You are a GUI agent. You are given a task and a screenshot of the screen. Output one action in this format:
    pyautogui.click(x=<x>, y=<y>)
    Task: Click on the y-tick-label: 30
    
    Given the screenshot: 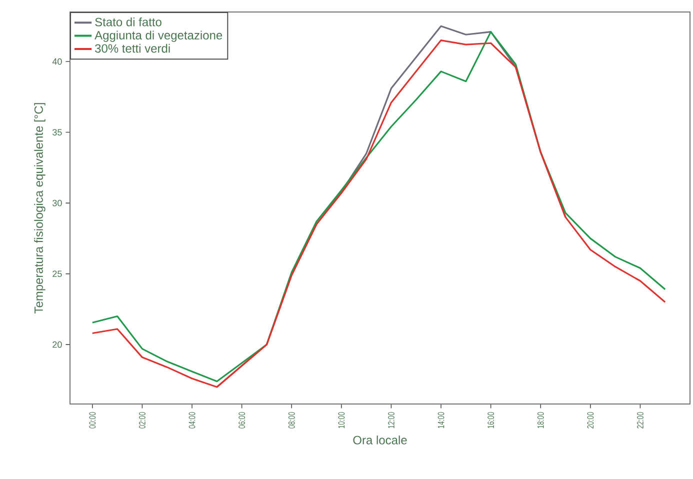 What is the action you would take?
    pyautogui.click(x=57, y=203)
    